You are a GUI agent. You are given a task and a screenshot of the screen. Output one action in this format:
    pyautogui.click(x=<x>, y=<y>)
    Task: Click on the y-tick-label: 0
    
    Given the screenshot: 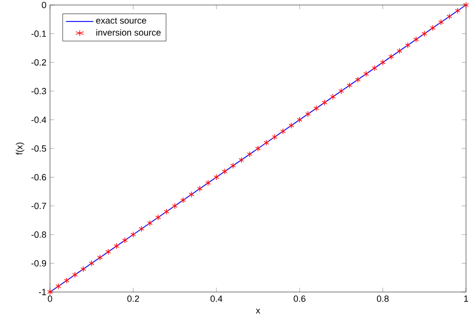 What is the action you would take?
    pyautogui.click(x=44, y=5)
    